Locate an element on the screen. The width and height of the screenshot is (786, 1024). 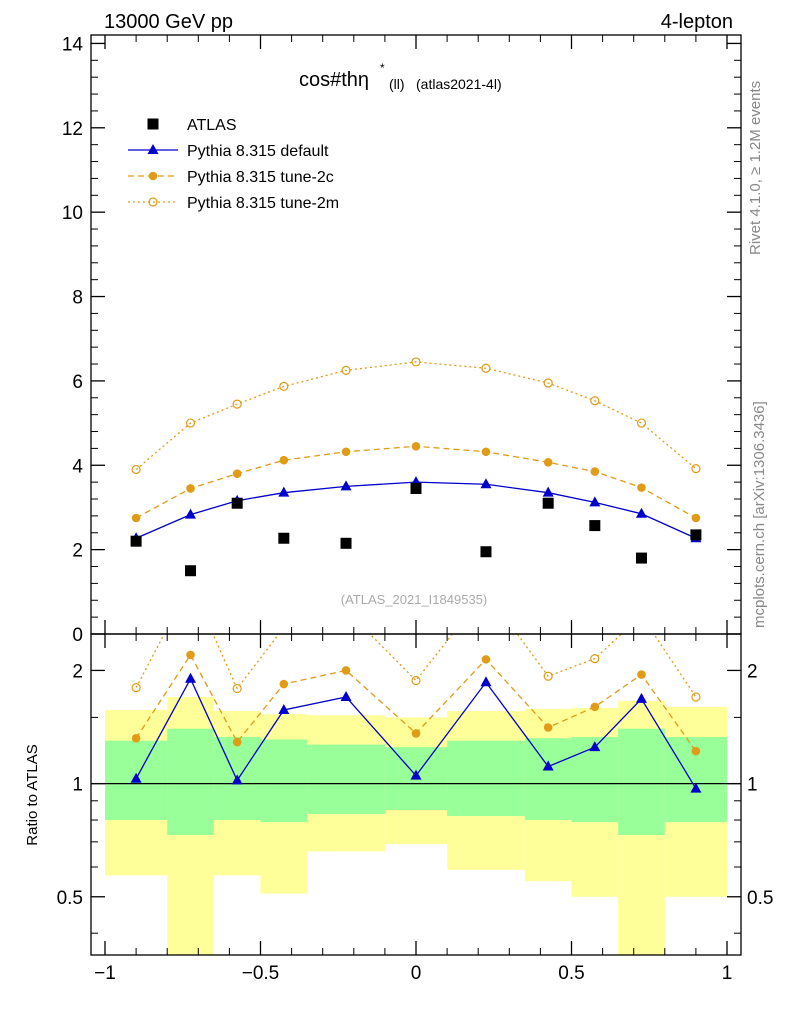
plot-title-sub: (ll) is located at coordinates (397, 84).